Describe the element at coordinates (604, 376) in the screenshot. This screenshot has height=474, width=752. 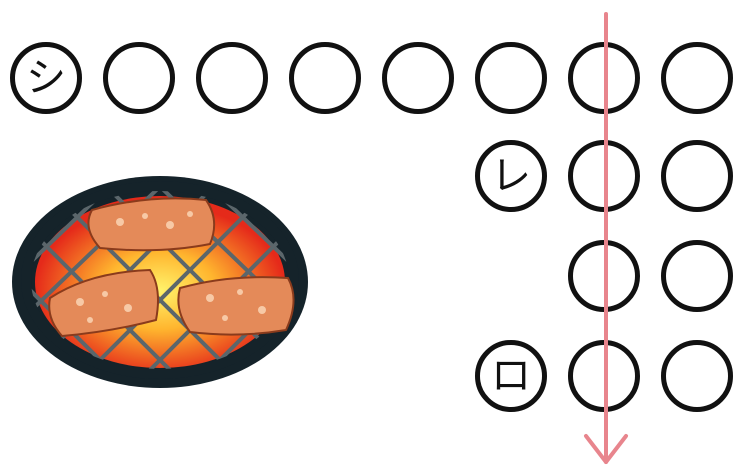
I see `cell-r4-c7` at that location.